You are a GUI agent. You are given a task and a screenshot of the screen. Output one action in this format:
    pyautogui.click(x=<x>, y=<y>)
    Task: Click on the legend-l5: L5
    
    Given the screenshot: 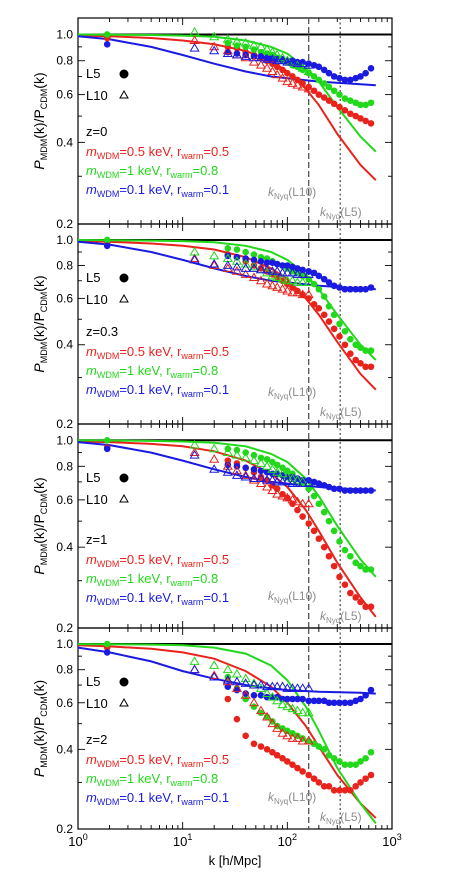 What is the action you would take?
    pyautogui.click(x=93, y=73)
    